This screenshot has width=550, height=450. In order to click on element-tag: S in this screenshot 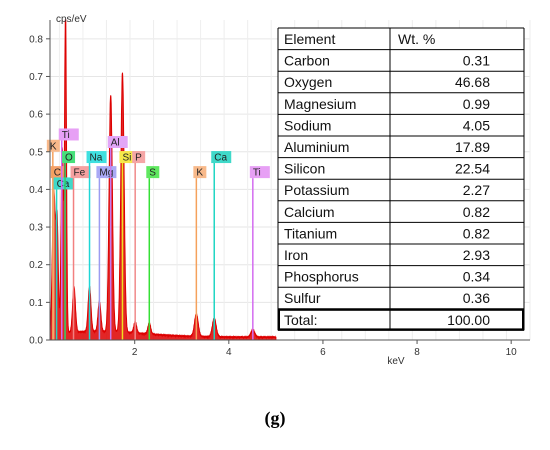, I will do `click(153, 172)`.